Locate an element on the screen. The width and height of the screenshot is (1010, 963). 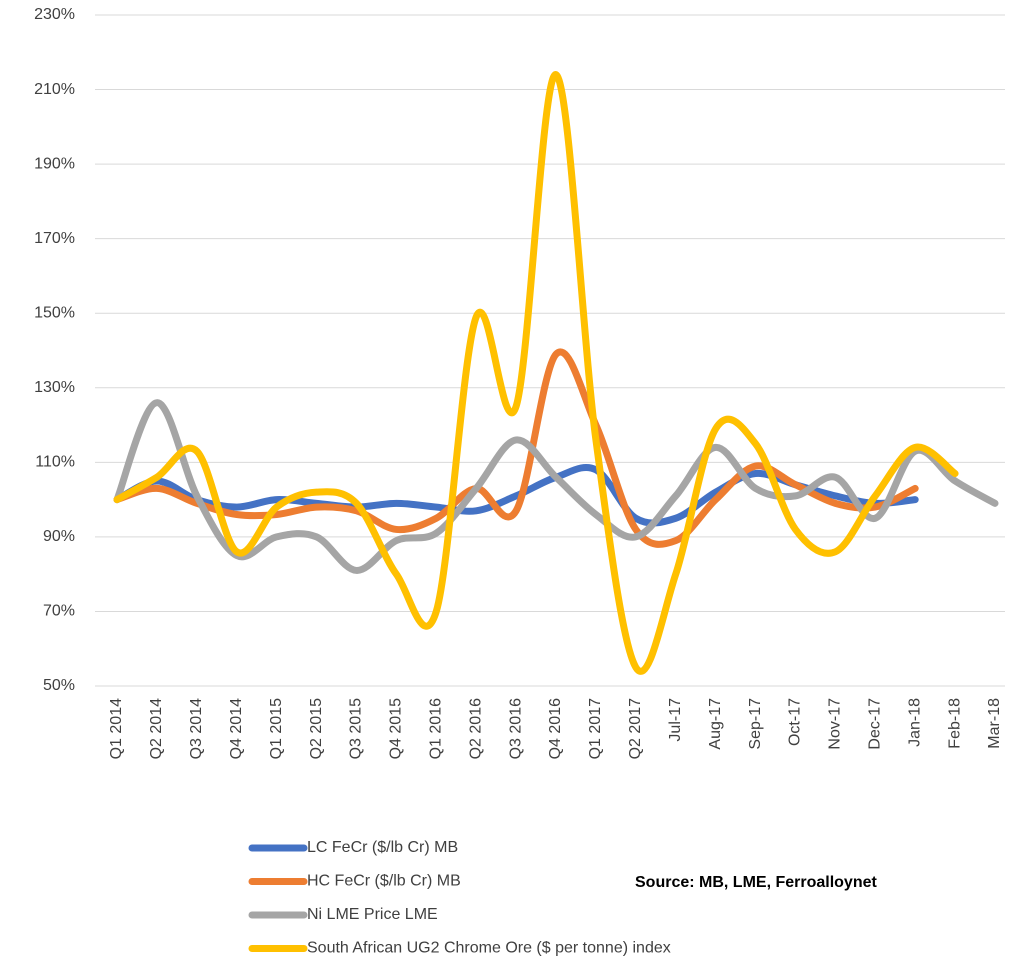
x-tick-label: Jan-18 is located at coordinates (914, 722).